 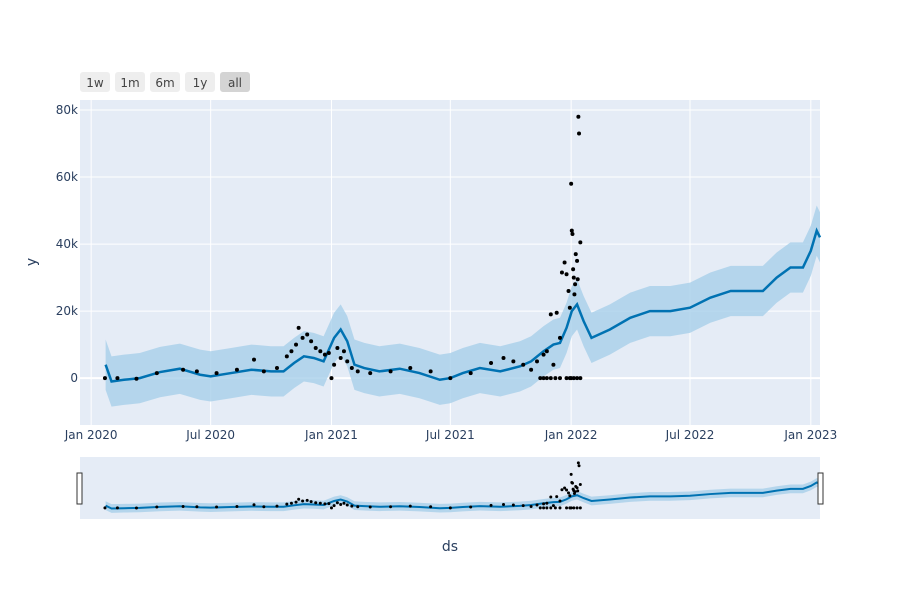 I want to click on y-tick-label: 0, so click(x=74, y=378).